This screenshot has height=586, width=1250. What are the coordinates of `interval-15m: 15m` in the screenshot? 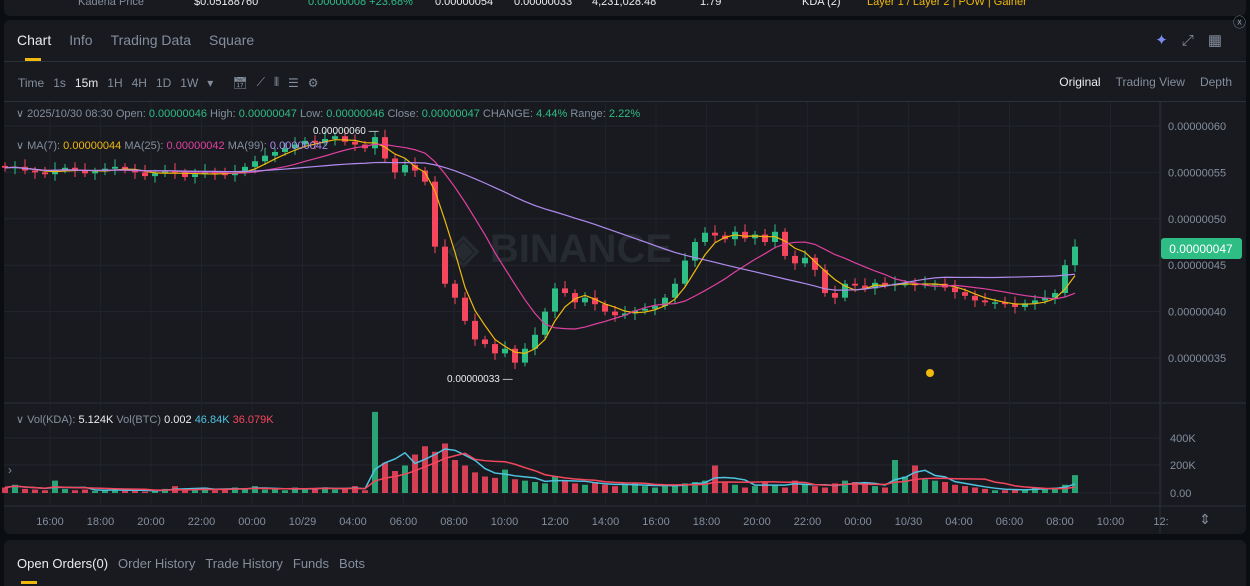 It's located at (86, 82).